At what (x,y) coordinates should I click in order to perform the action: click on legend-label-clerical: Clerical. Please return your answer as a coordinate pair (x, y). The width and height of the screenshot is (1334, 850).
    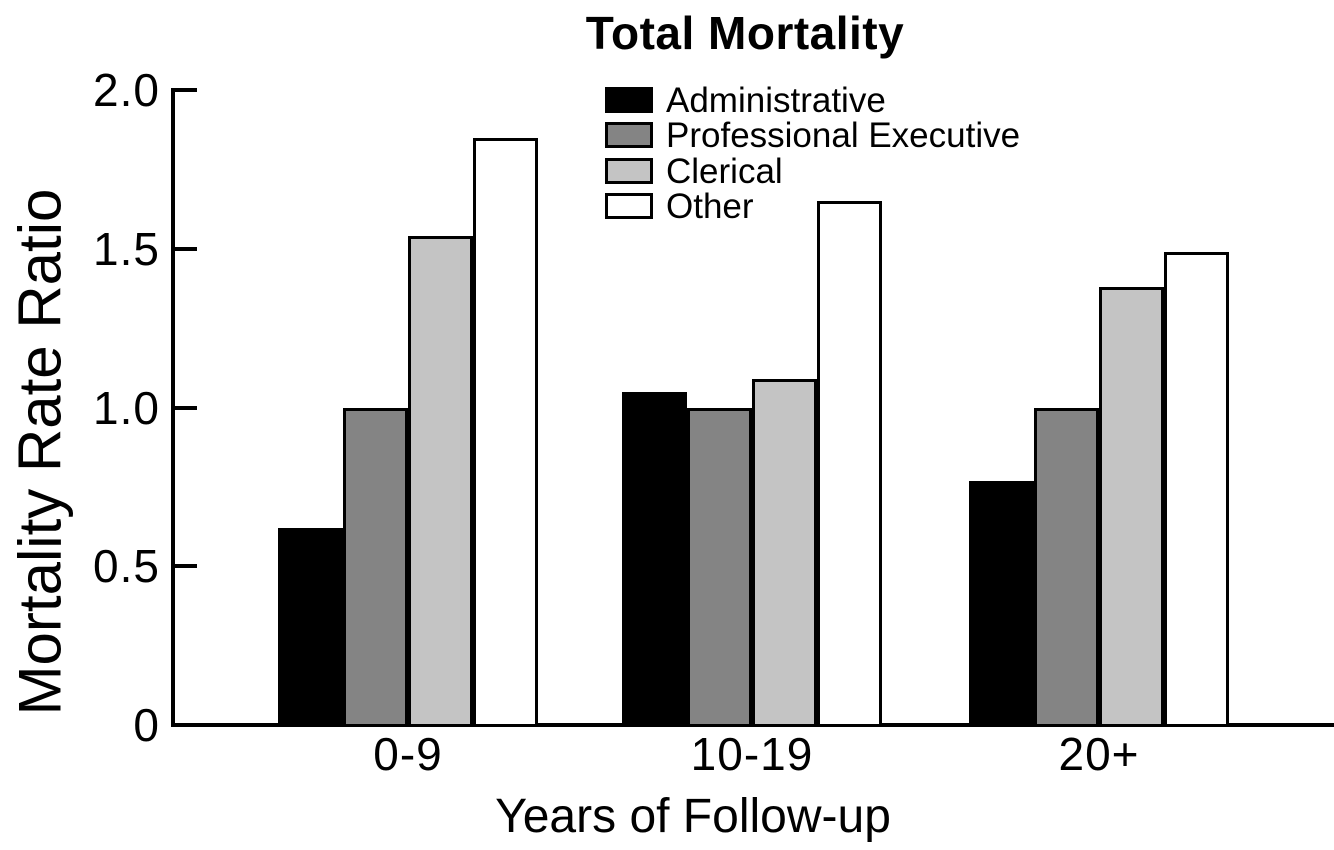
    Looking at the image, I should click on (724, 171).